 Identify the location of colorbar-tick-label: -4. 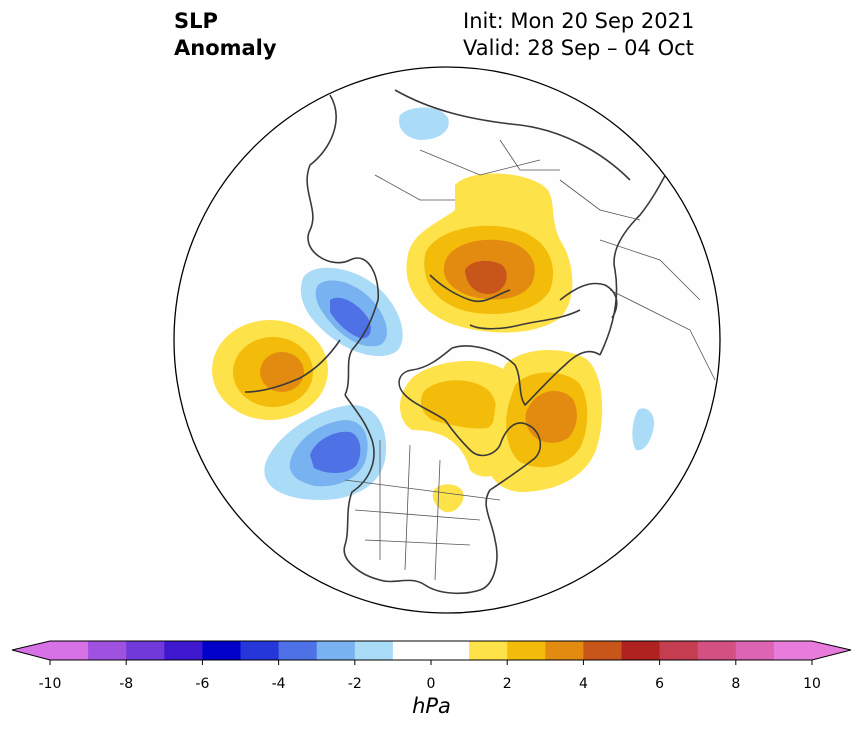
(279, 684).